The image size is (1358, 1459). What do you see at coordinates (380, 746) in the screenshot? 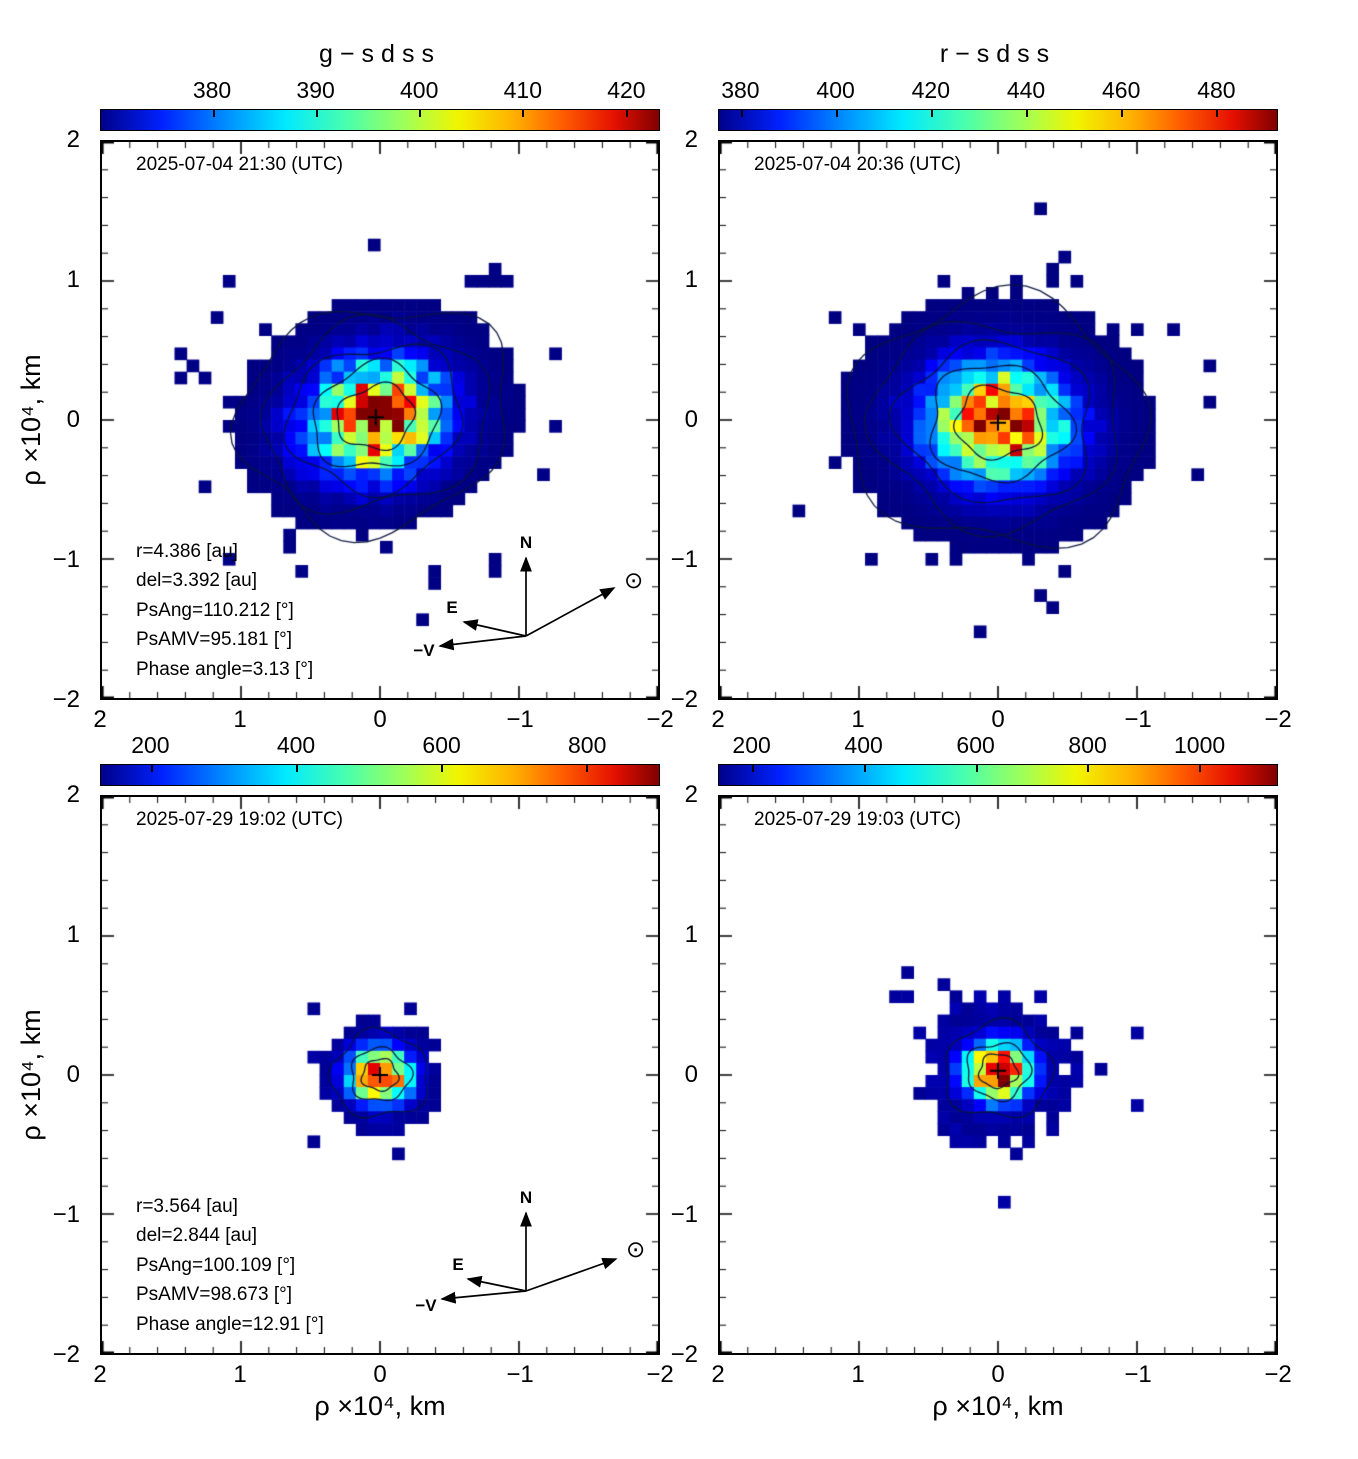
I see `colorbar-tick-labels: 200 400 600 800` at bounding box center [380, 746].